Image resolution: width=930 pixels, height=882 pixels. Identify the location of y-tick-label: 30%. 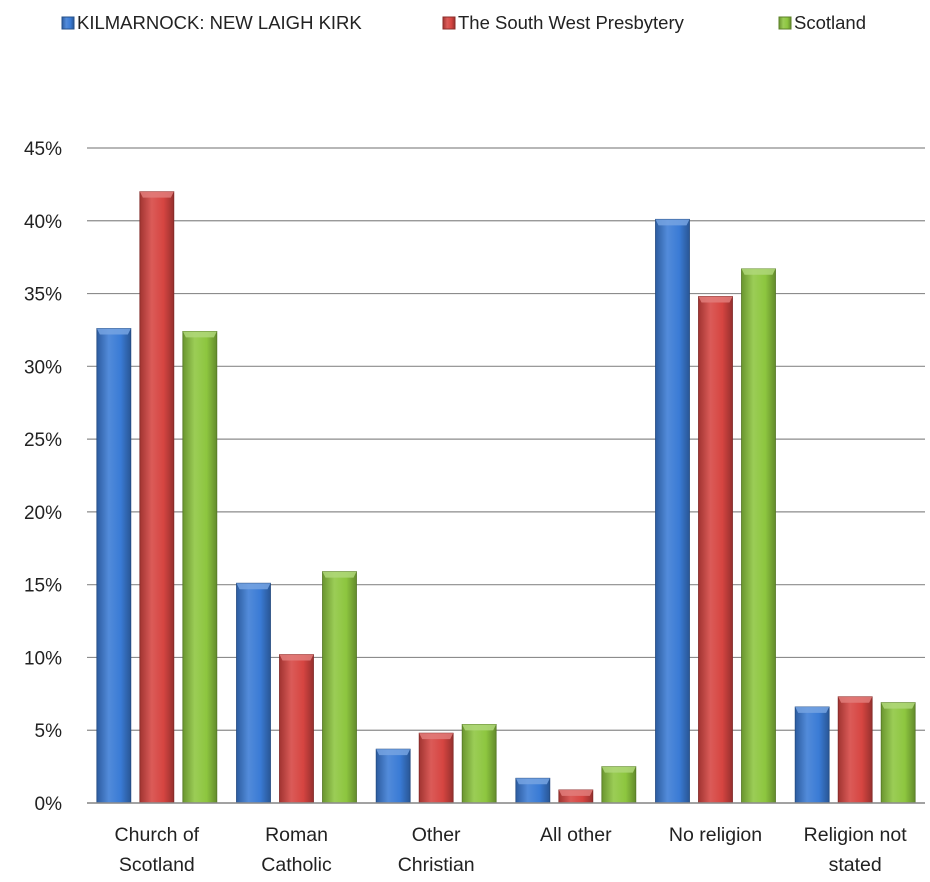
(43, 367).